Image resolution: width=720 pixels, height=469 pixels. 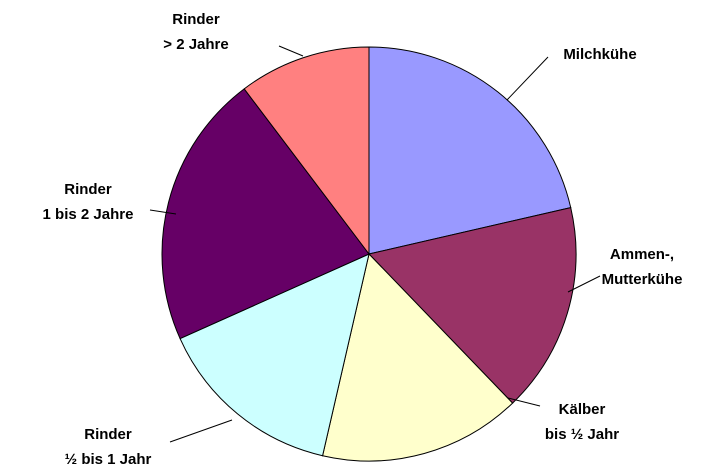 What do you see at coordinates (642, 254) in the screenshot?
I see `slice-label: Ammen-,` at bounding box center [642, 254].